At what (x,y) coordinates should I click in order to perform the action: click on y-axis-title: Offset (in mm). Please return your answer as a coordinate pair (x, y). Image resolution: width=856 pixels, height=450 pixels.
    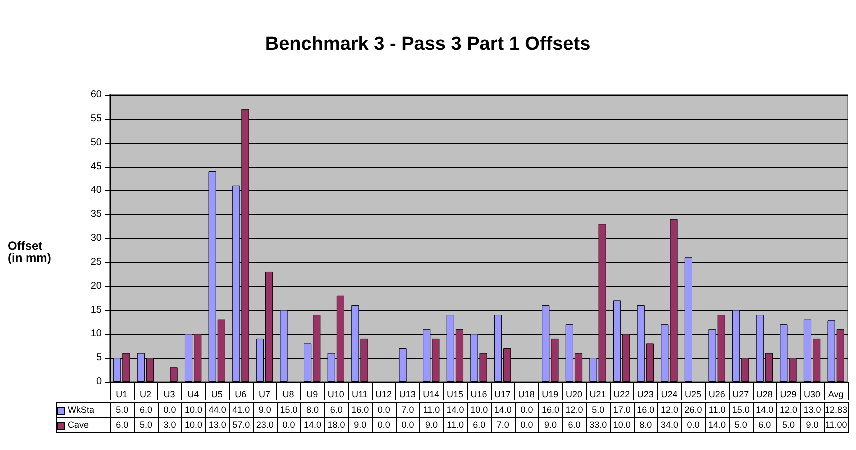
    Looking at the image, I should click on (30, 252).